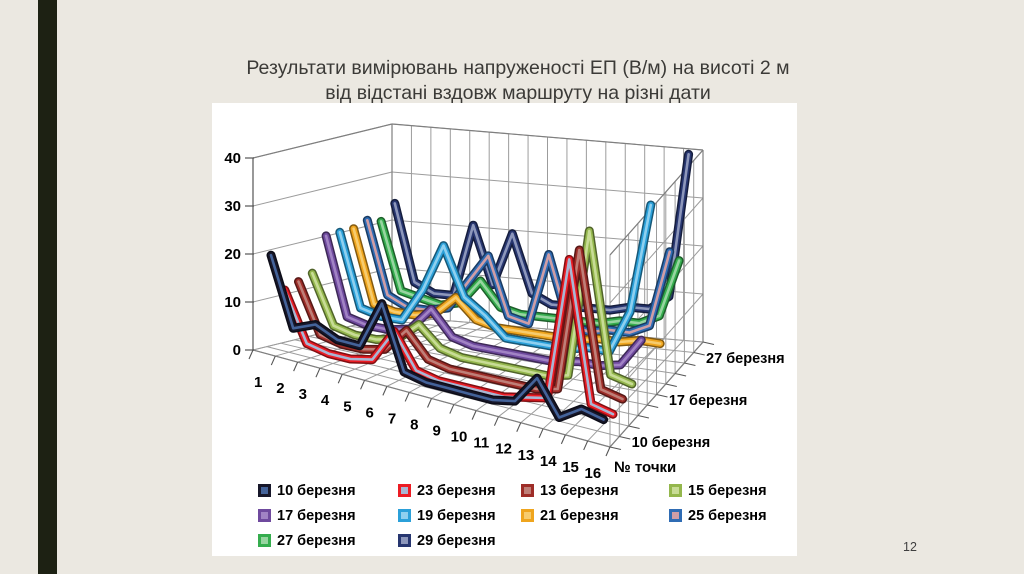 The image size is (1024, 574). Describe the element at coordinates (316, 490) in the screenshot. I see `legend-label: 10 березня` at that location.